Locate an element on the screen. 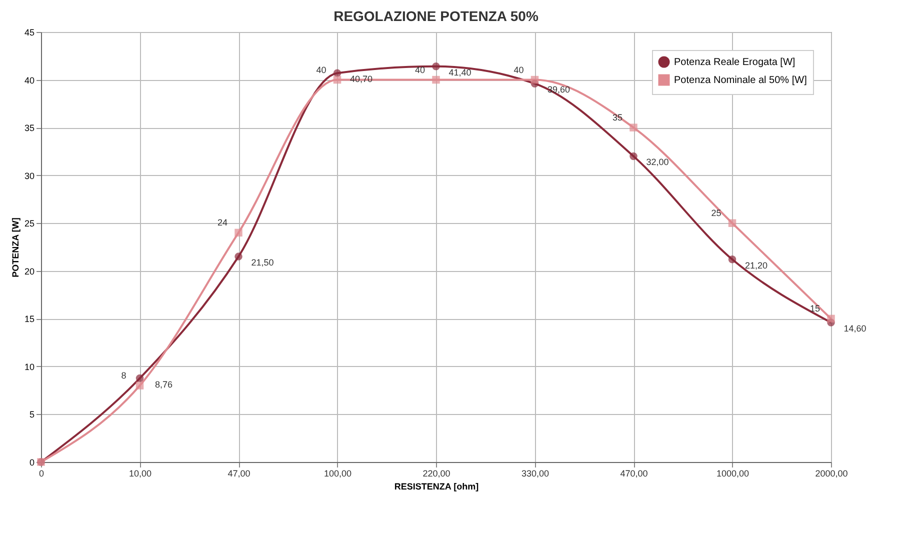  x-tick-label: 330,00 is located at coordinates (535, 473).